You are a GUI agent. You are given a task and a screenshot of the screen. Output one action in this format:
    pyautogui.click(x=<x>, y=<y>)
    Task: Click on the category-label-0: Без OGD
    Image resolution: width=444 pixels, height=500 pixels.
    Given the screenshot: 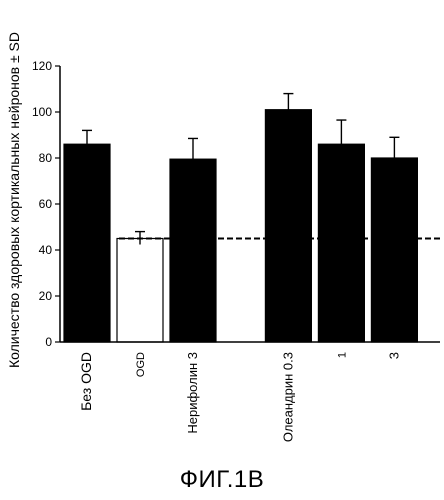 What is the action you would take?
    pyautogui.click(x=86, y=381)
    